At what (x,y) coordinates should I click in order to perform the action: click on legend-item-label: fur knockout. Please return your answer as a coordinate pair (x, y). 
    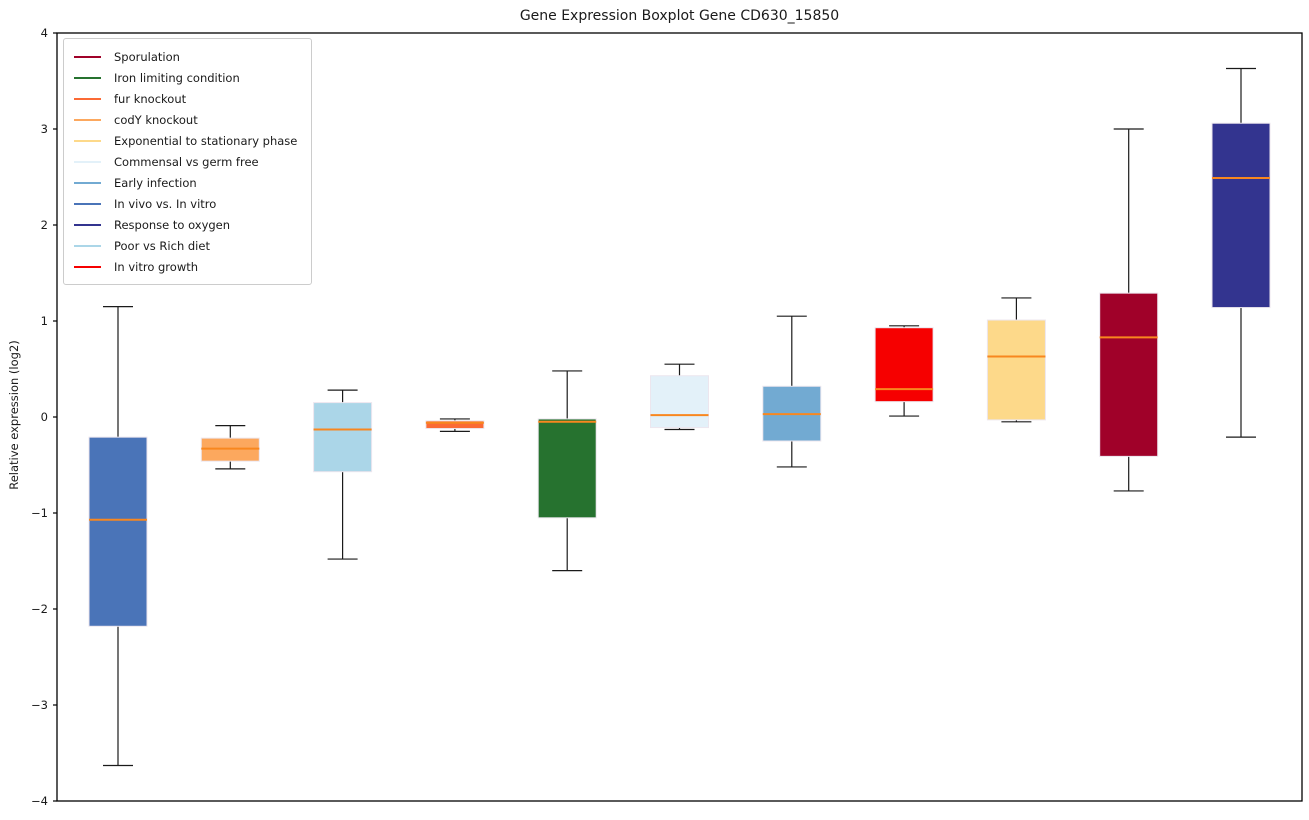
    Looking at the image, I should click on (150, 98).